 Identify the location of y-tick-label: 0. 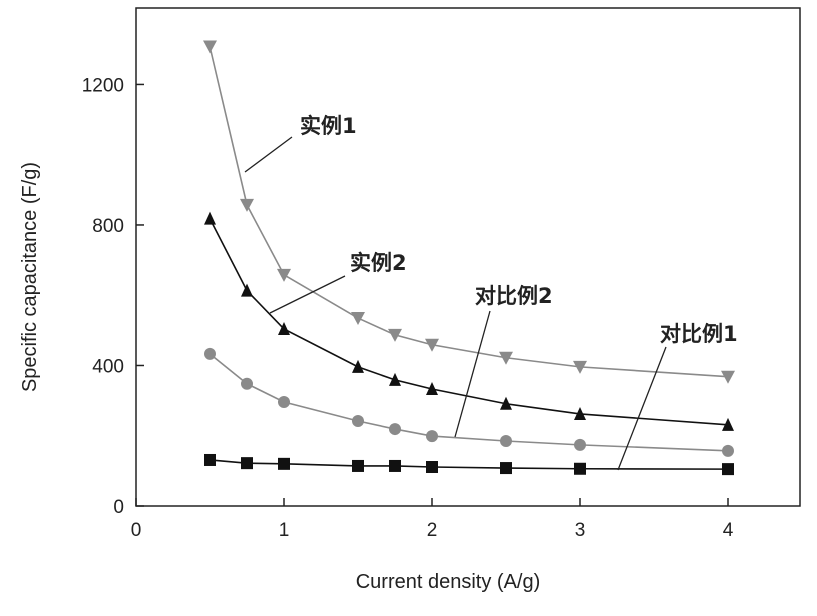
(118, 507).